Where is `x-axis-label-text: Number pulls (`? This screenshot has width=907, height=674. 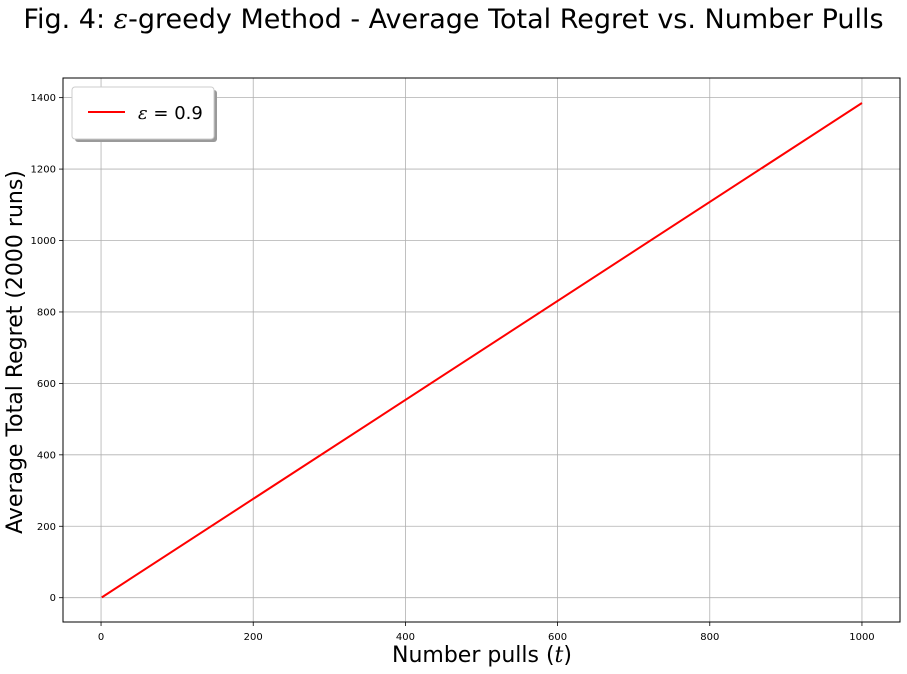 x-axis-label-text: Number pulls ( is located at coordinates (473, 655).